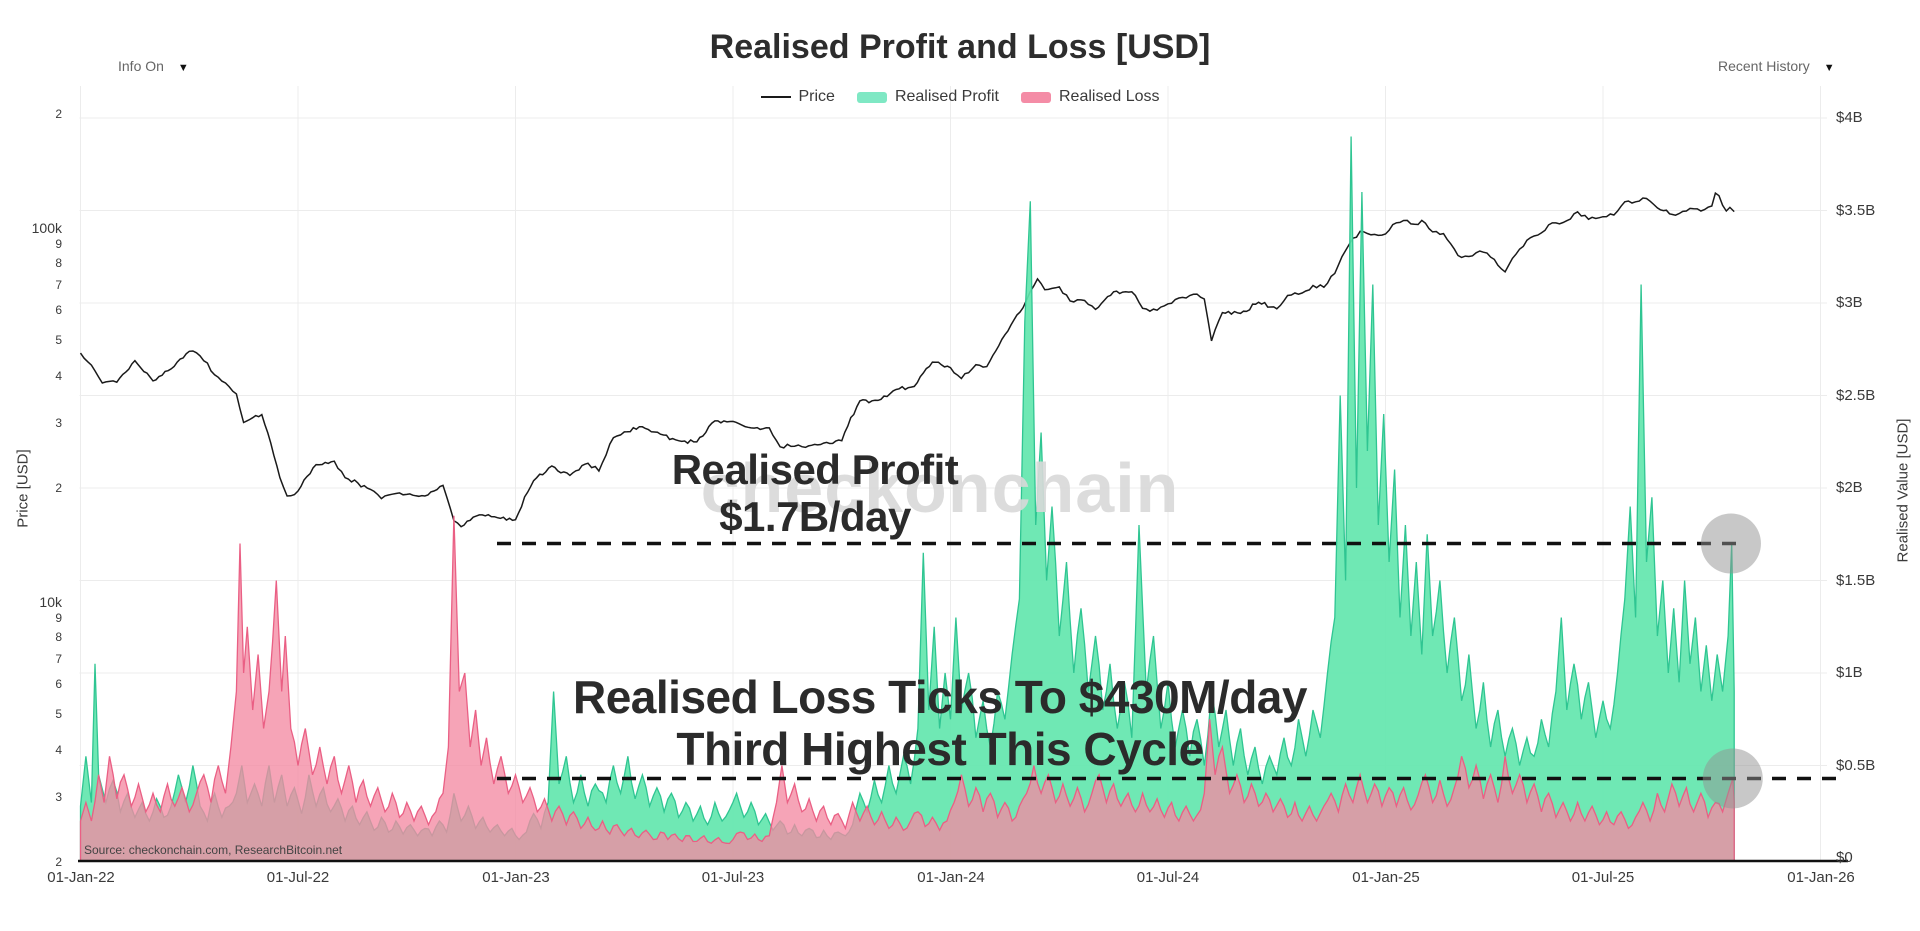  Describe the element at coordinates (298, 877) in the screenshot. I see `x-tick-label: 01-Jul-22` at that location.